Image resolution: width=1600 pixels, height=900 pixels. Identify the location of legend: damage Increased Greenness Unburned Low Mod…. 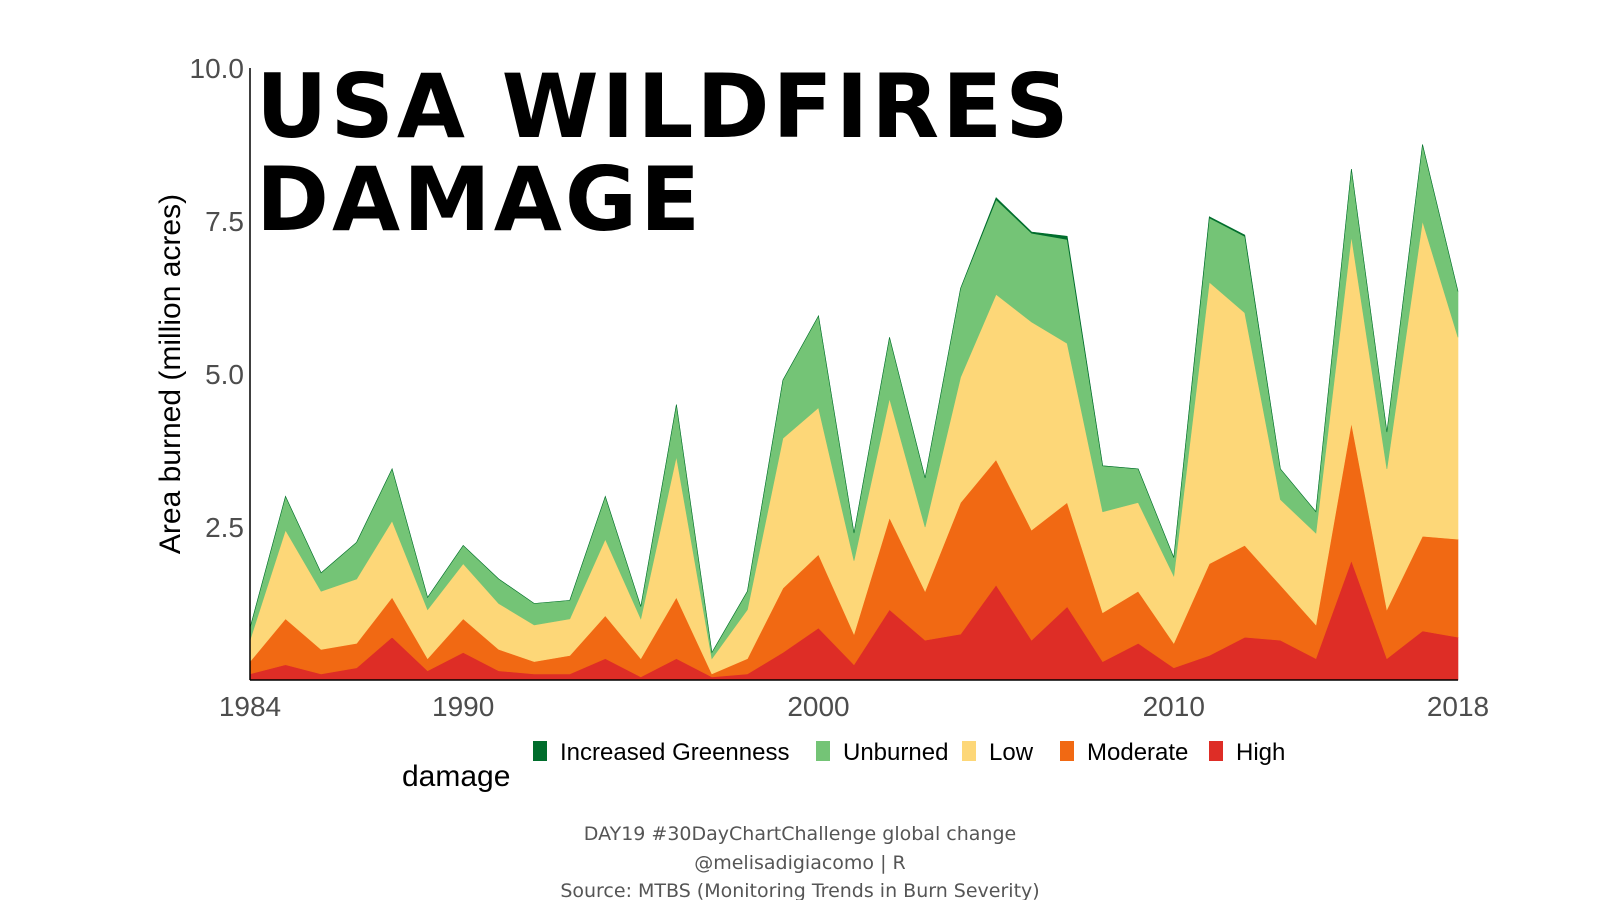
(843, 766).